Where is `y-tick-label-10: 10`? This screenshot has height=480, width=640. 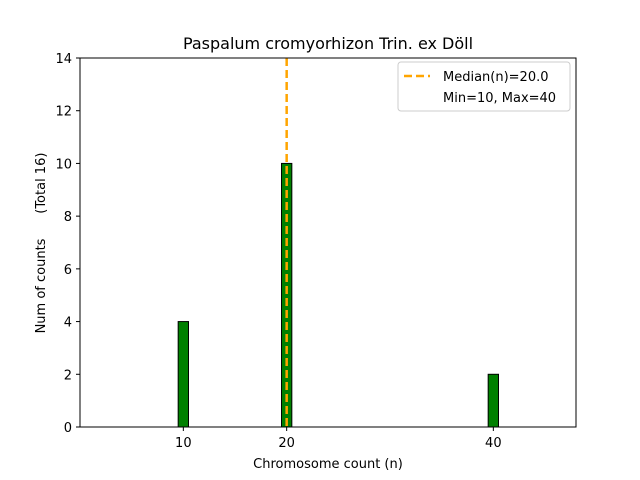
y-tick-label-10: 10 is located at coordinates (63, 164).